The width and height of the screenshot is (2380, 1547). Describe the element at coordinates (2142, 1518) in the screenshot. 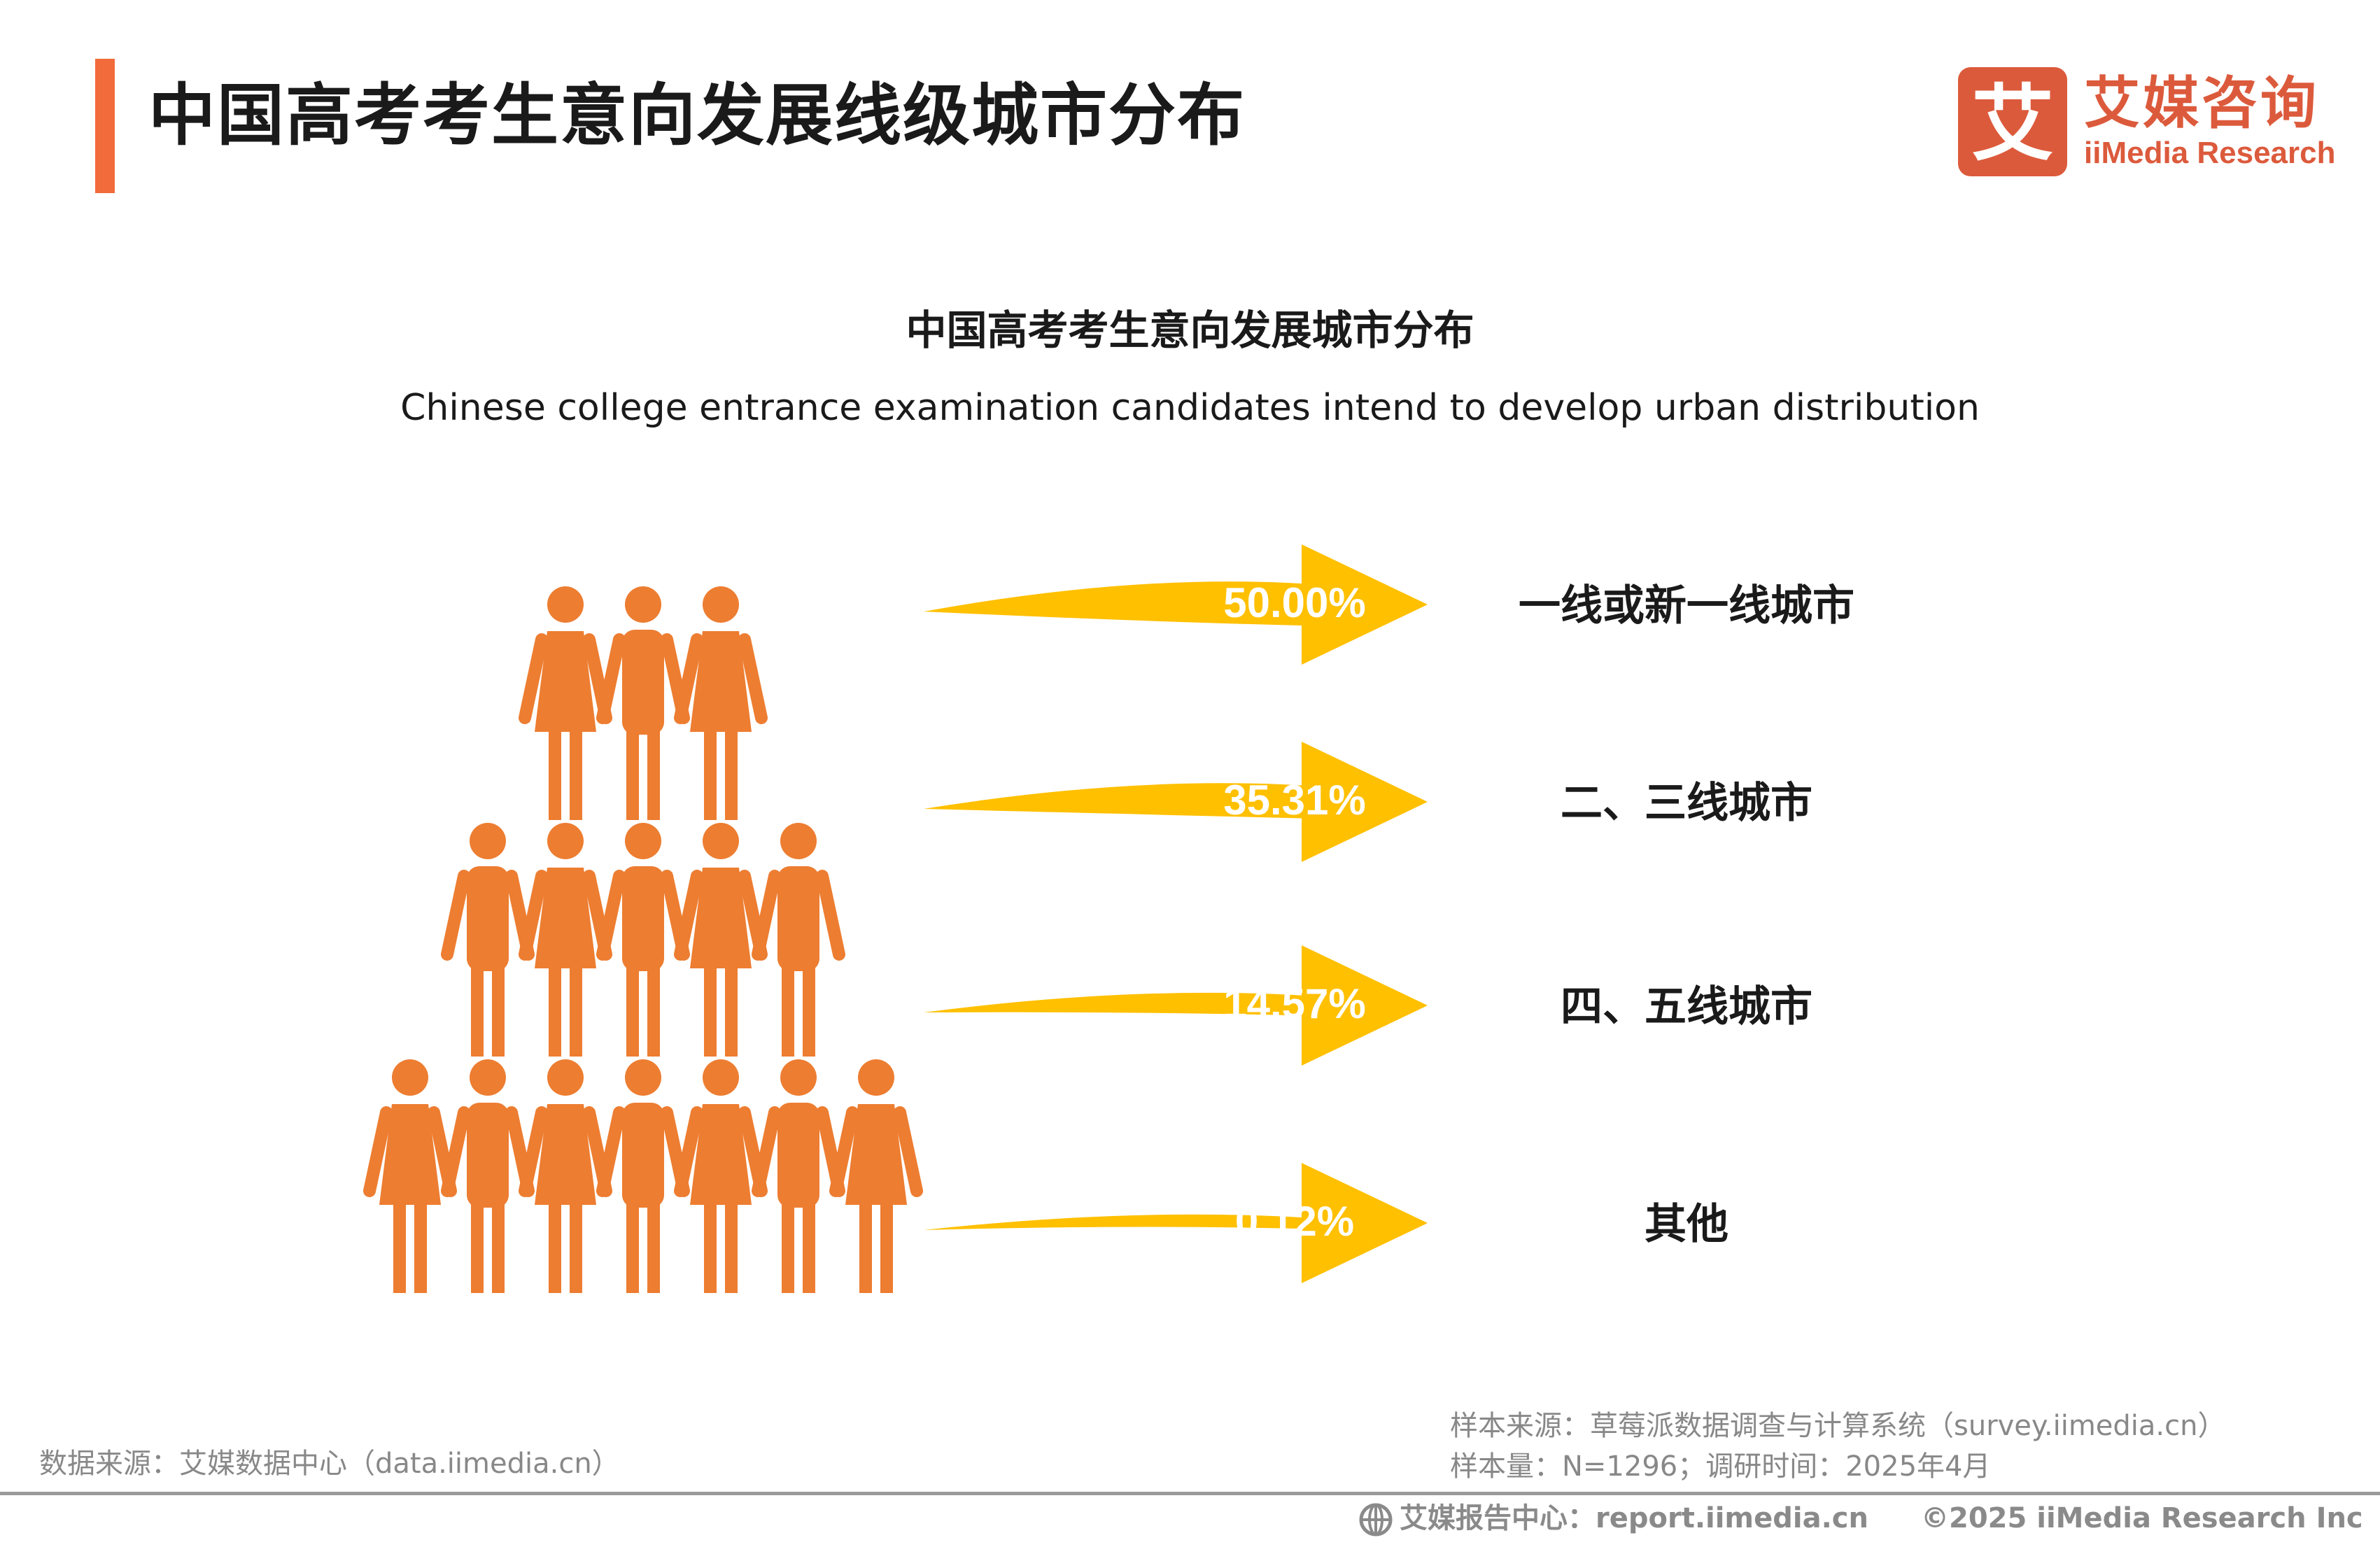

I see `copyright: ©2025 iiMedia Research Inc` at that location.